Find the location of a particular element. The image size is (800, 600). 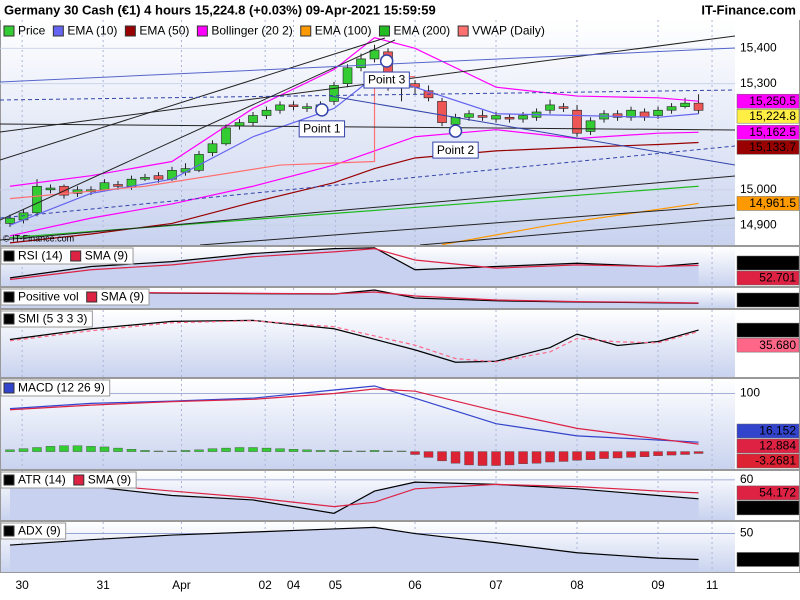

annotation-label: Point 1 is located at coordinates (322, 129).